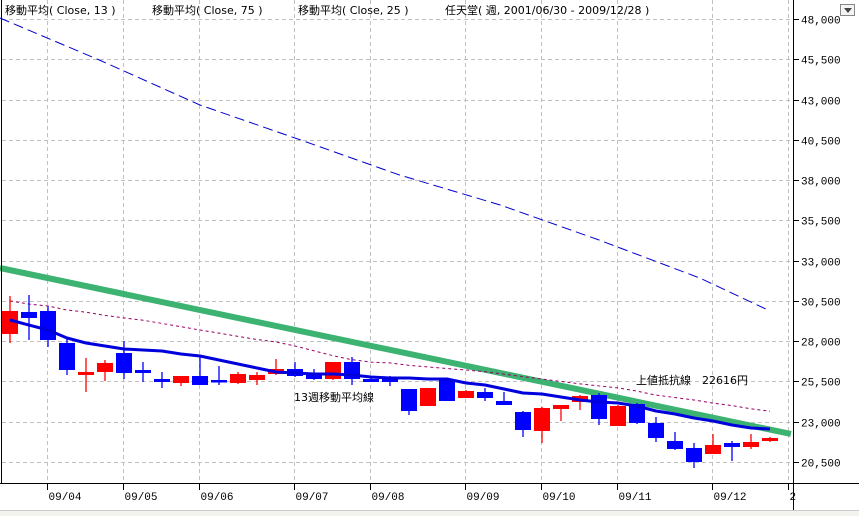 This screenshot has width=859, height=516. Describe the element at coordinates (821, 143) in the screenshot. I see `y-tick-label: 40,500` at that location.